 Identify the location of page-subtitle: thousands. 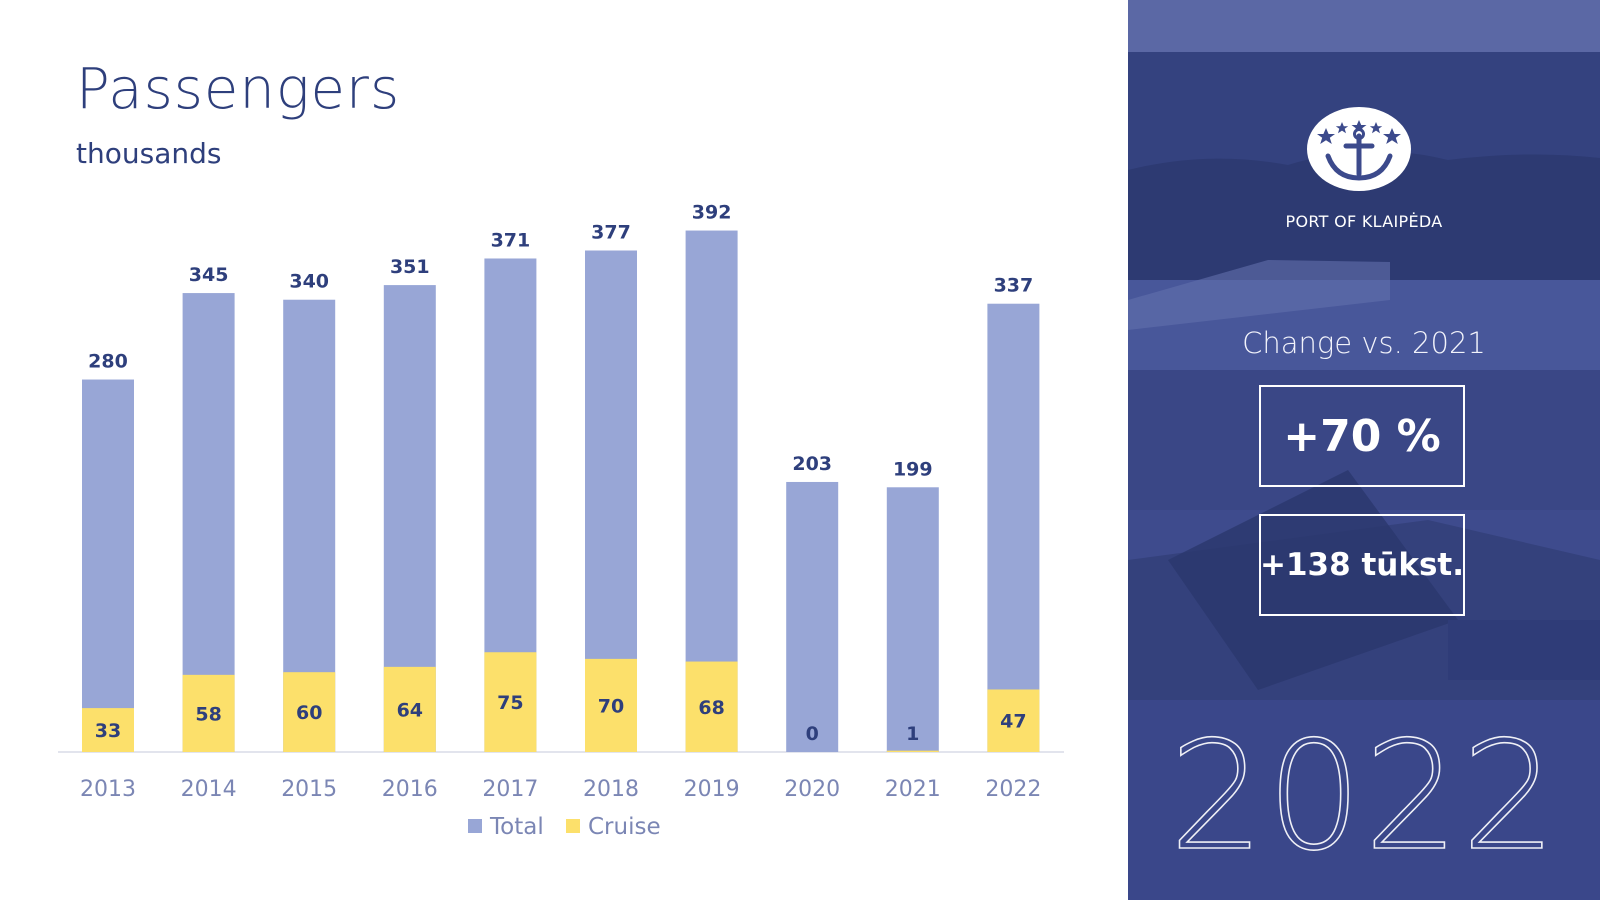
(149, 153).